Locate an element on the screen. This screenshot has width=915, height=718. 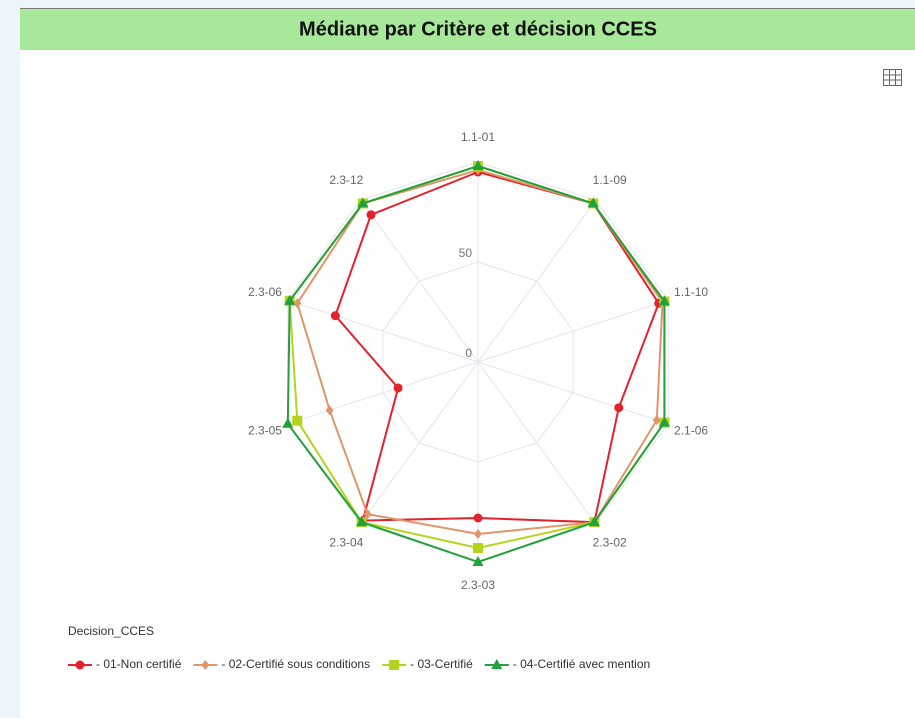
legend-title: Decision_CCES is located at coordinates (111, 631).